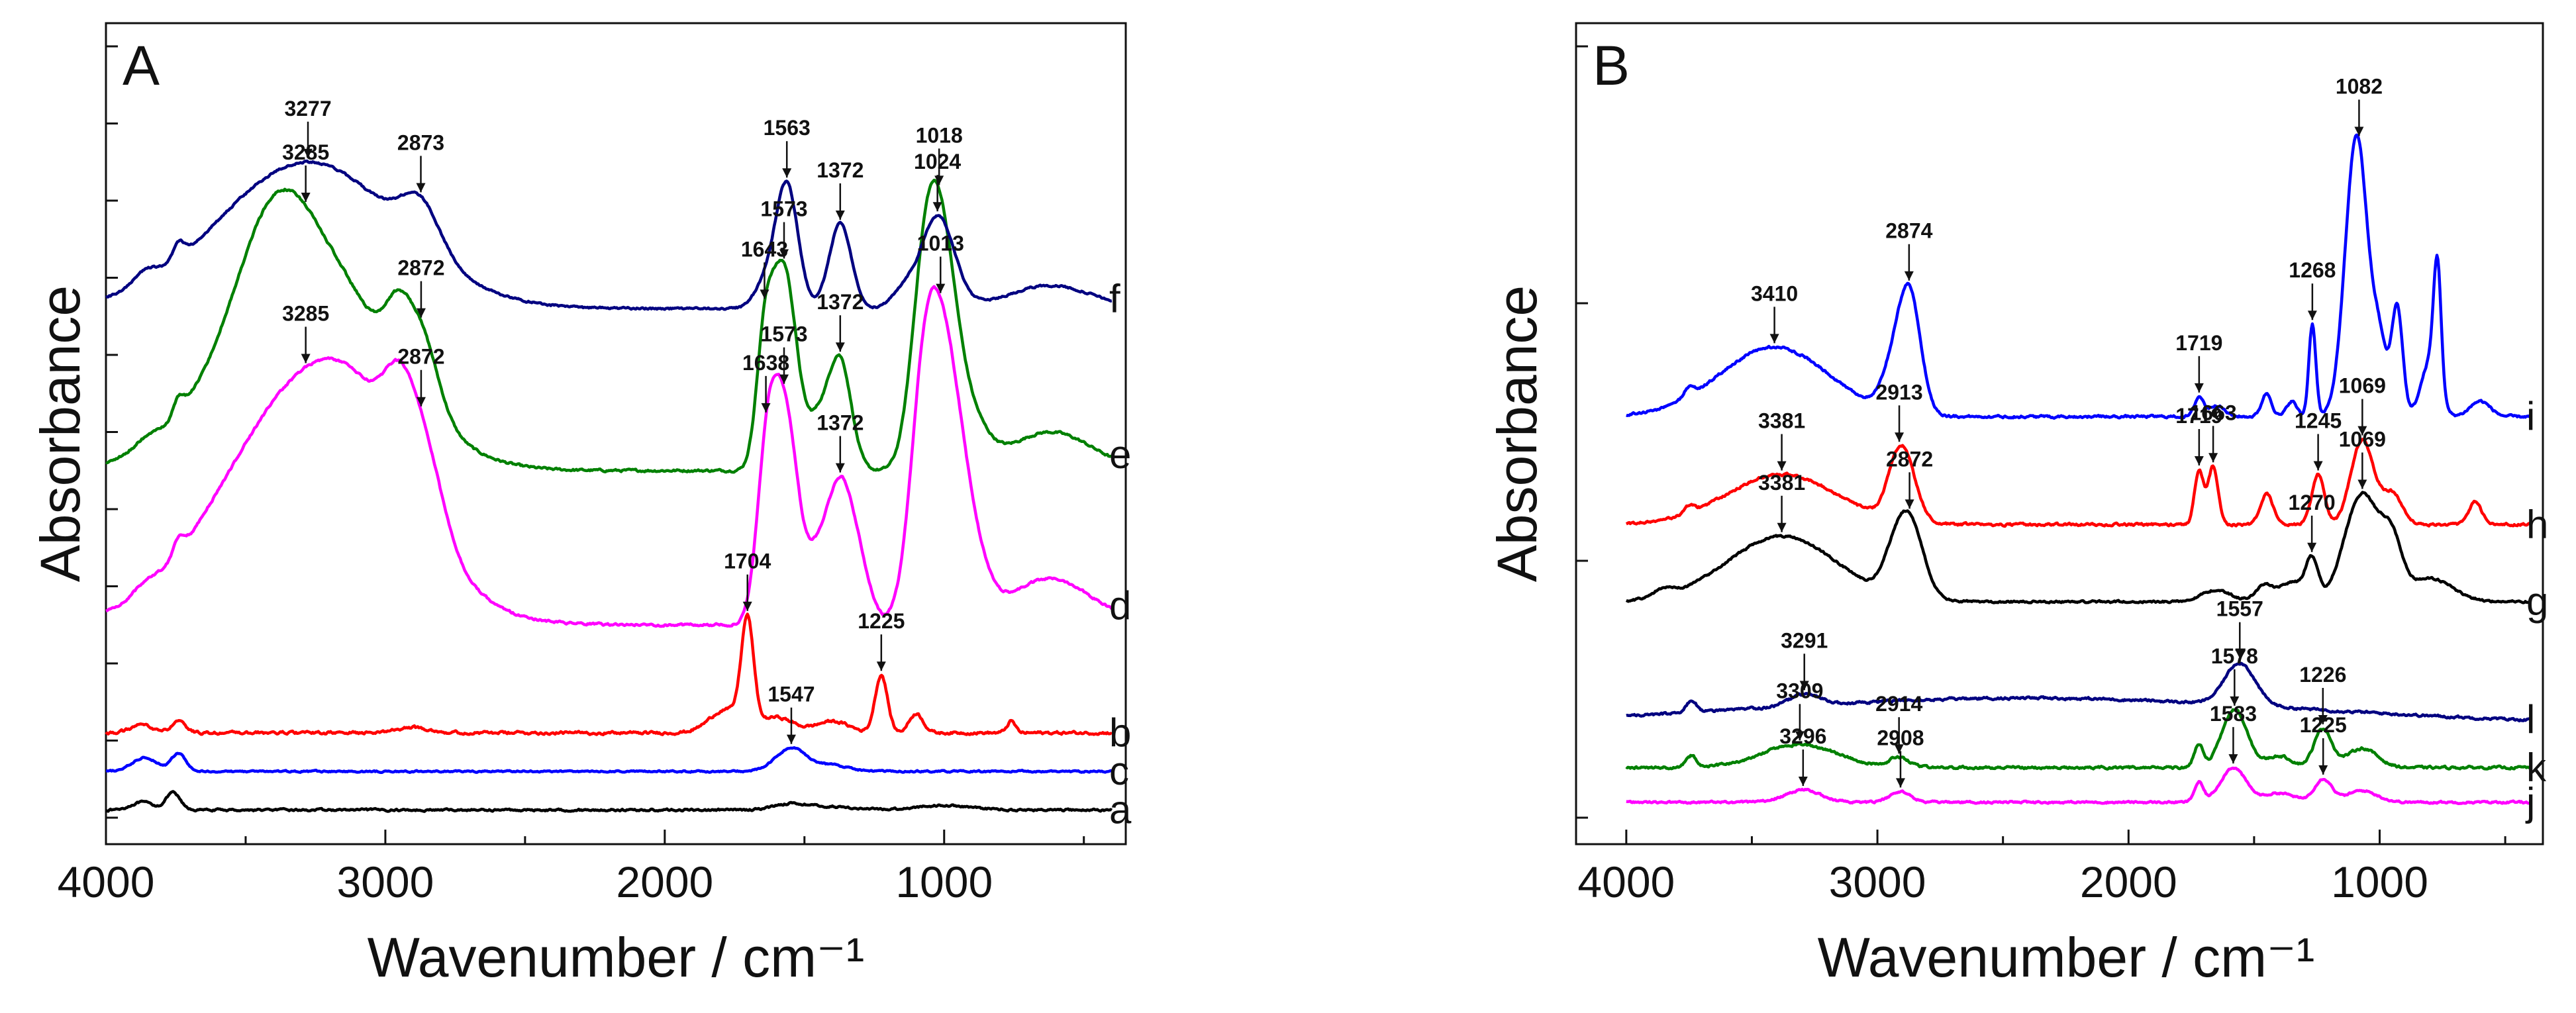  What do you see at coordinates (1611, 65) in the screenshot?
I see `panel-b-letter: B` at bounding box center [1611, 65].